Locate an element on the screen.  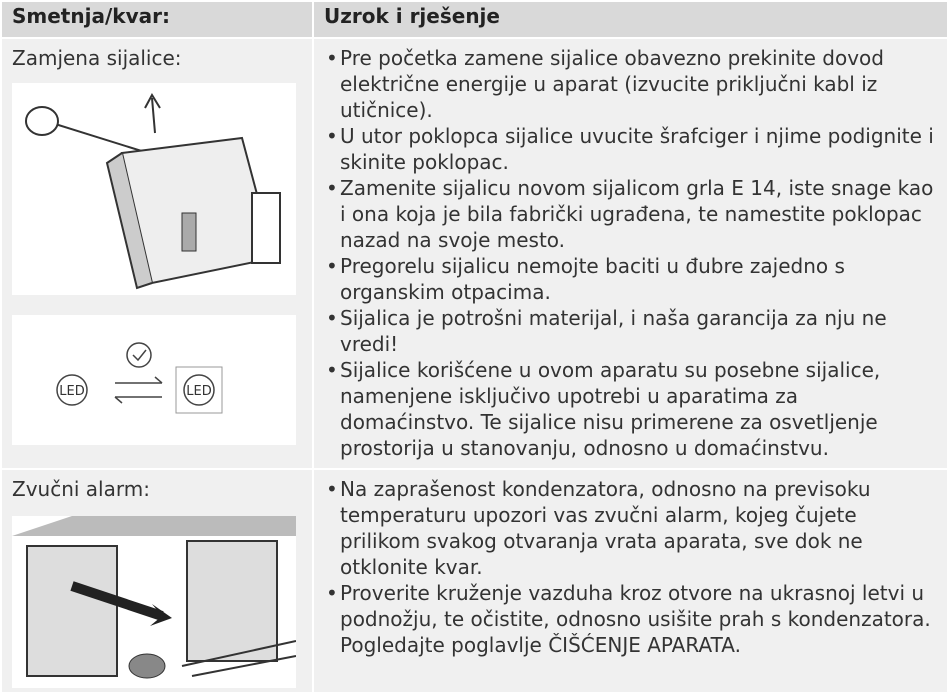
lamp-illustration is located at coordinates (154, 189).